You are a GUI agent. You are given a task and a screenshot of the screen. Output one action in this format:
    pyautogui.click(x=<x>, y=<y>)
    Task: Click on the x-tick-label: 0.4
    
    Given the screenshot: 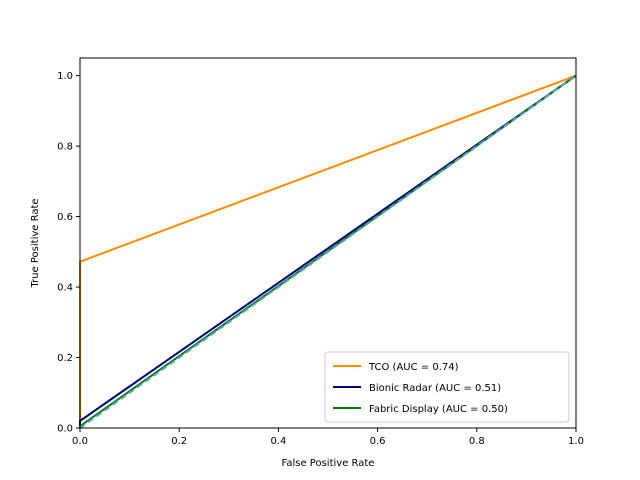 What is the action you would take?
    pyautogui.click(x=278, y=441)
    